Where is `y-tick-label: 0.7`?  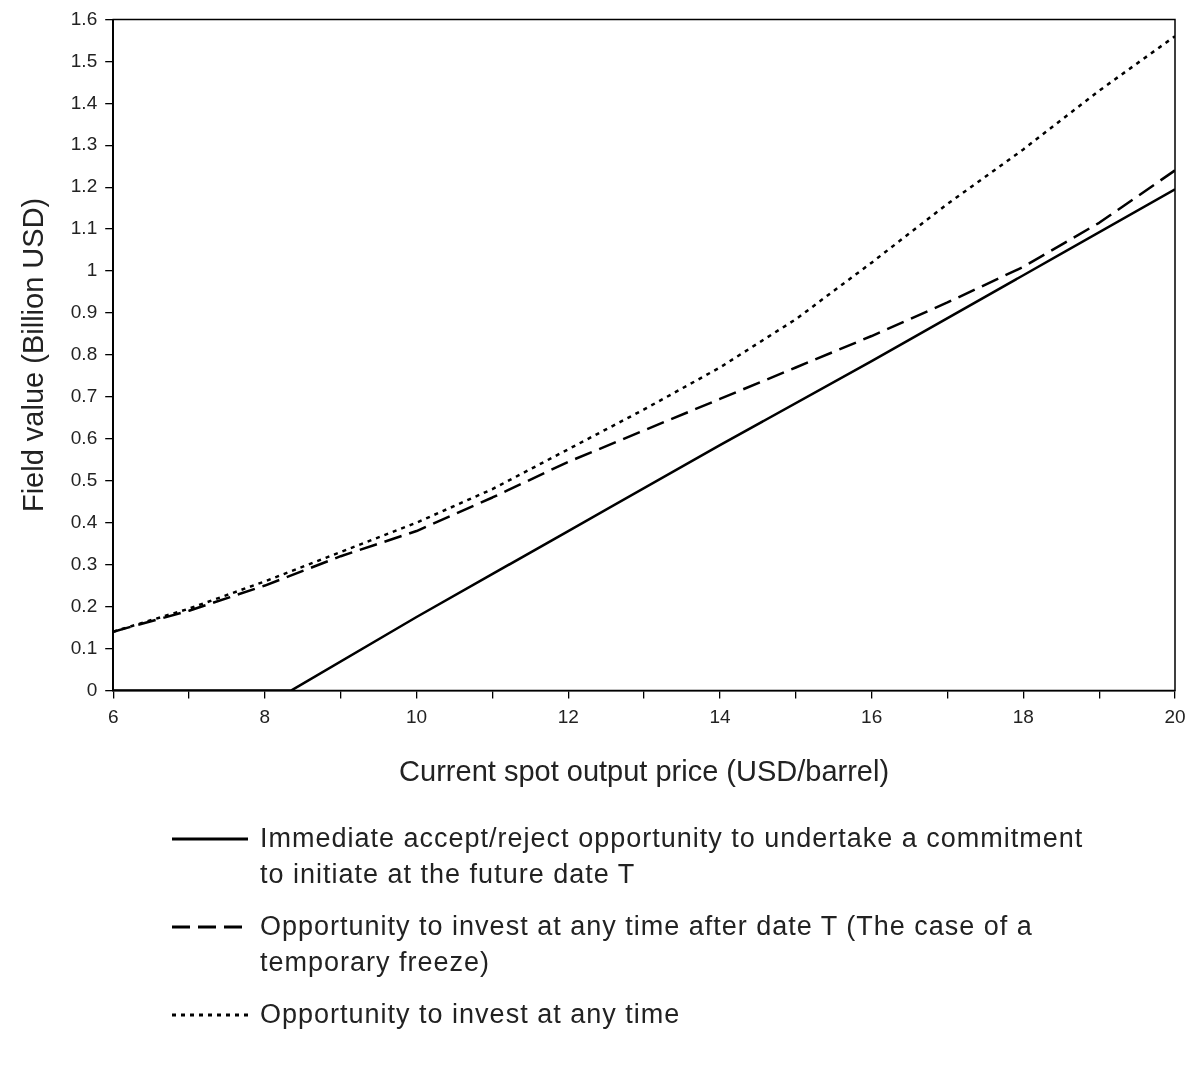 y-tick-label: 0.7 is located at coordinates (84, 396).